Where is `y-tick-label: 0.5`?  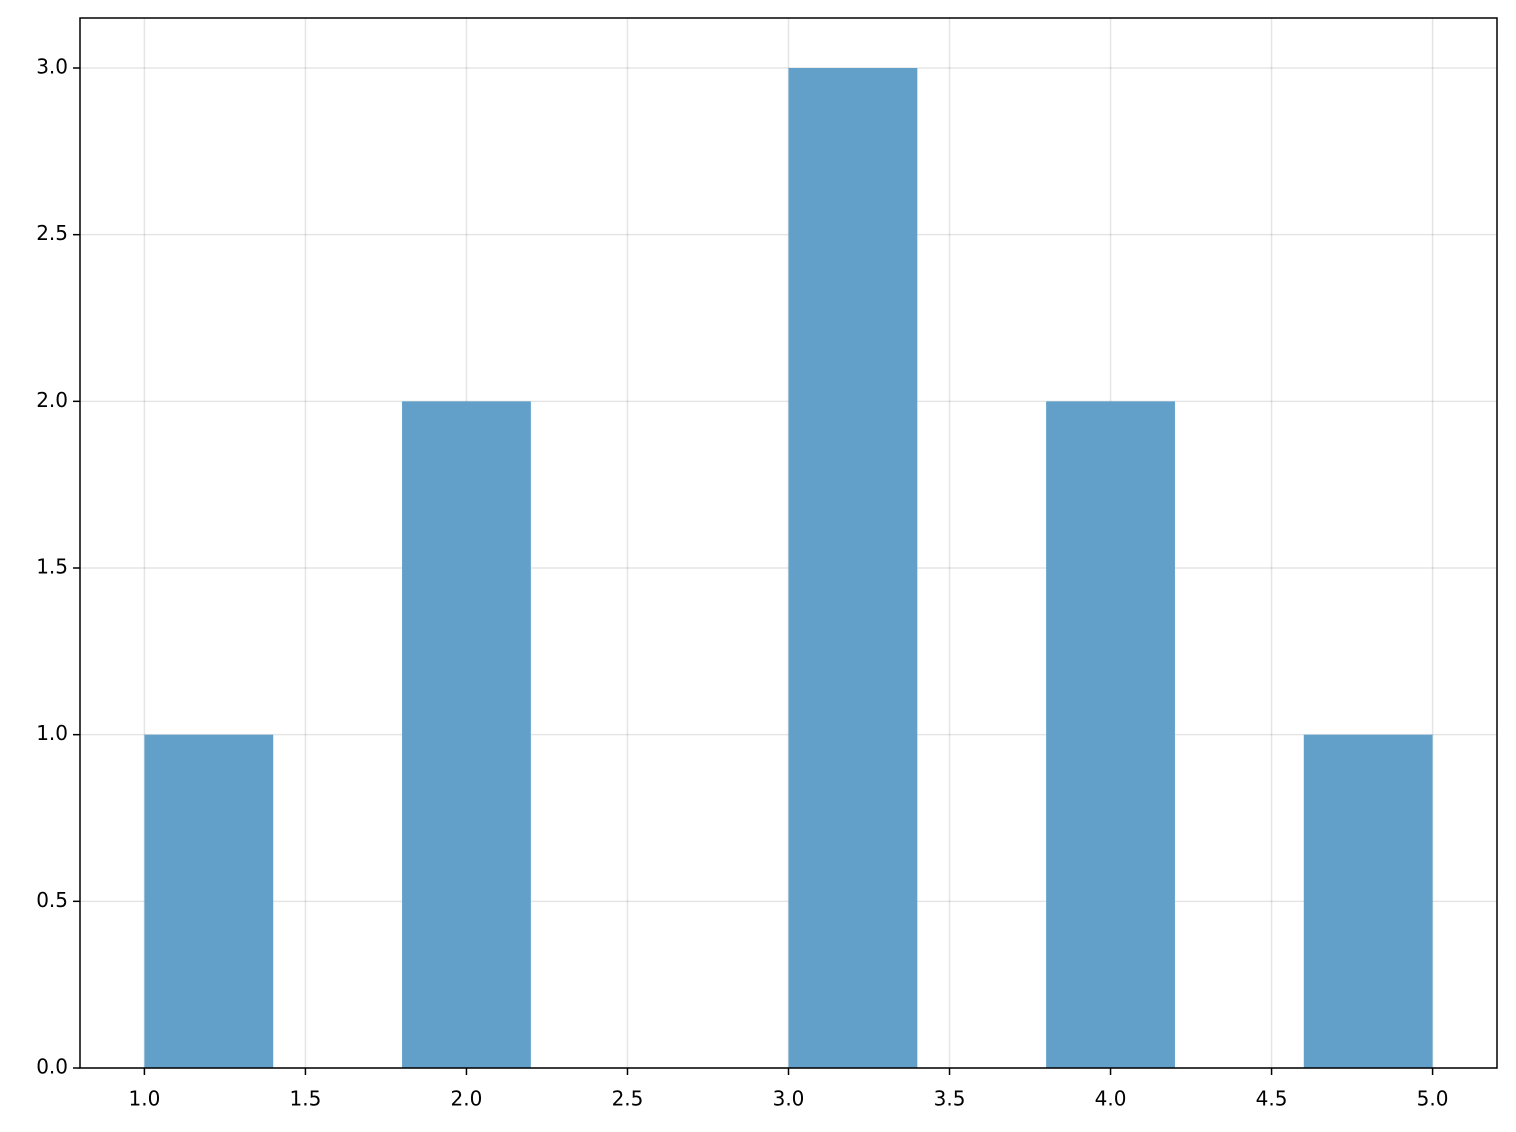
y-tick-label: 0.5 is located at coordinates (52, 900).